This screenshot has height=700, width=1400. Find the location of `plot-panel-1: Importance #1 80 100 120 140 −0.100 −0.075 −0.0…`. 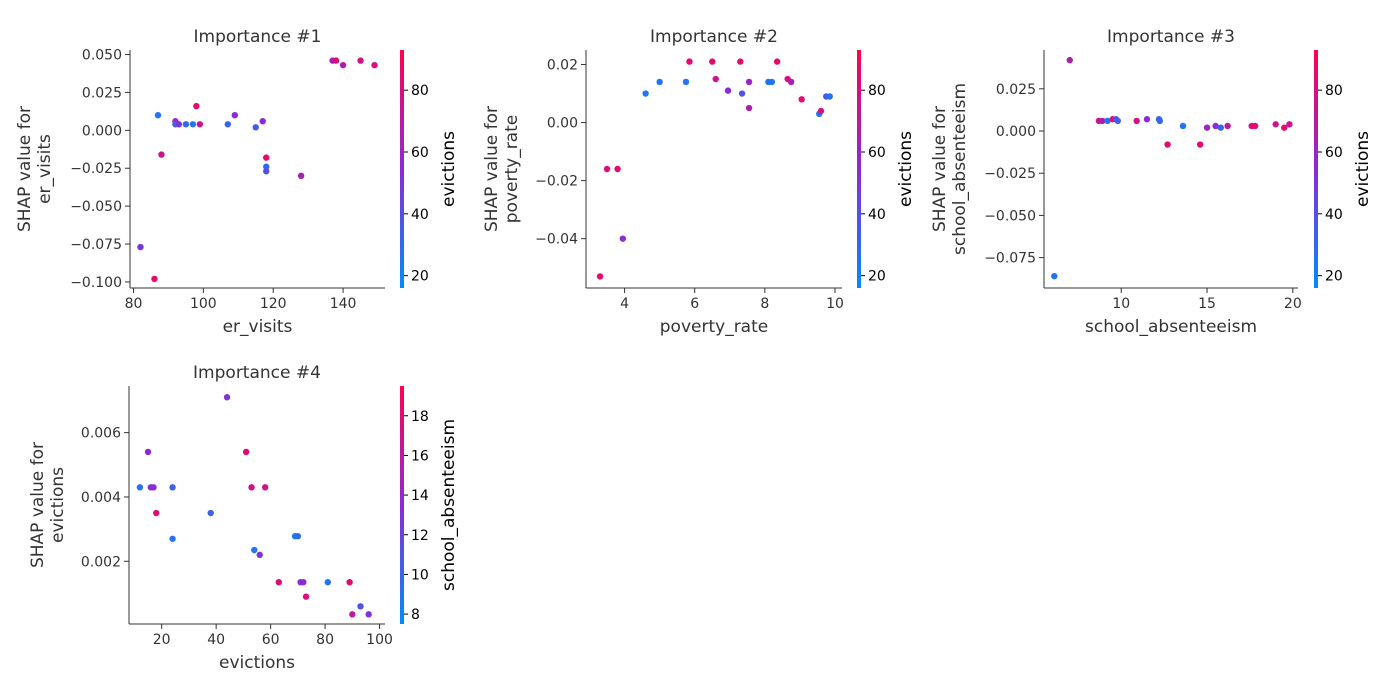

plot-panel-1: Importance #1 80 100 120 140 −0.100 −0.075 −0.0… is located at coordinates (237, 182).